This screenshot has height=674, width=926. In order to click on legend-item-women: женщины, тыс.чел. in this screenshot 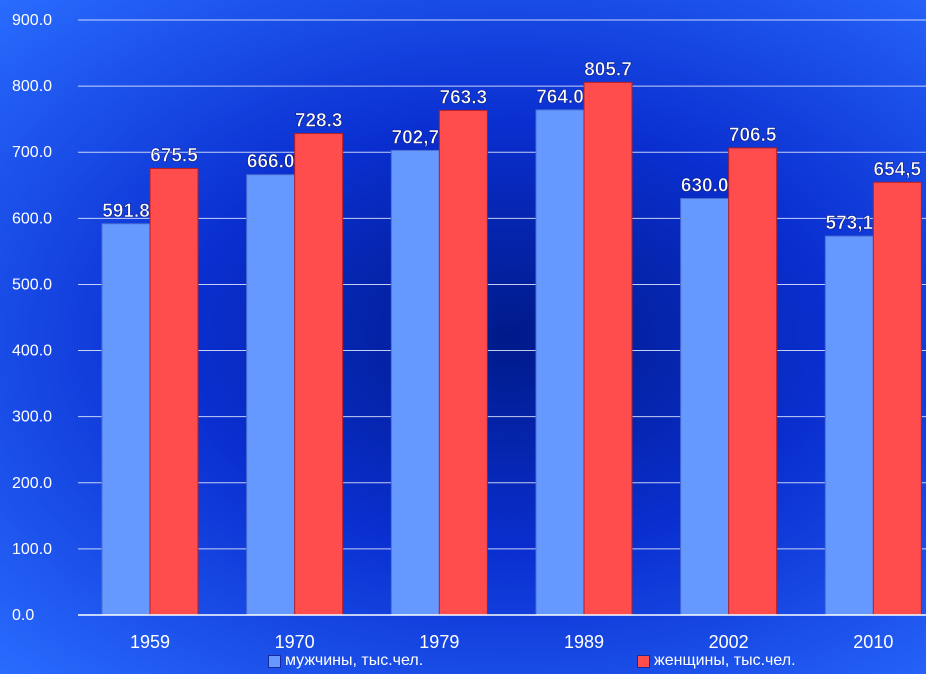, I will do `click(716, 661)`.